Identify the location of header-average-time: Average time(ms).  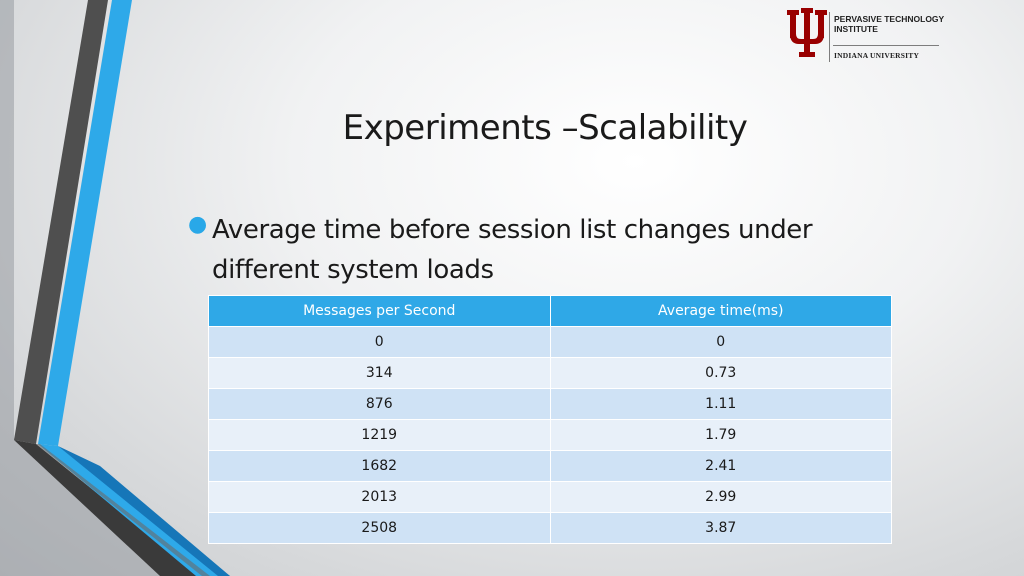
(720, 311).